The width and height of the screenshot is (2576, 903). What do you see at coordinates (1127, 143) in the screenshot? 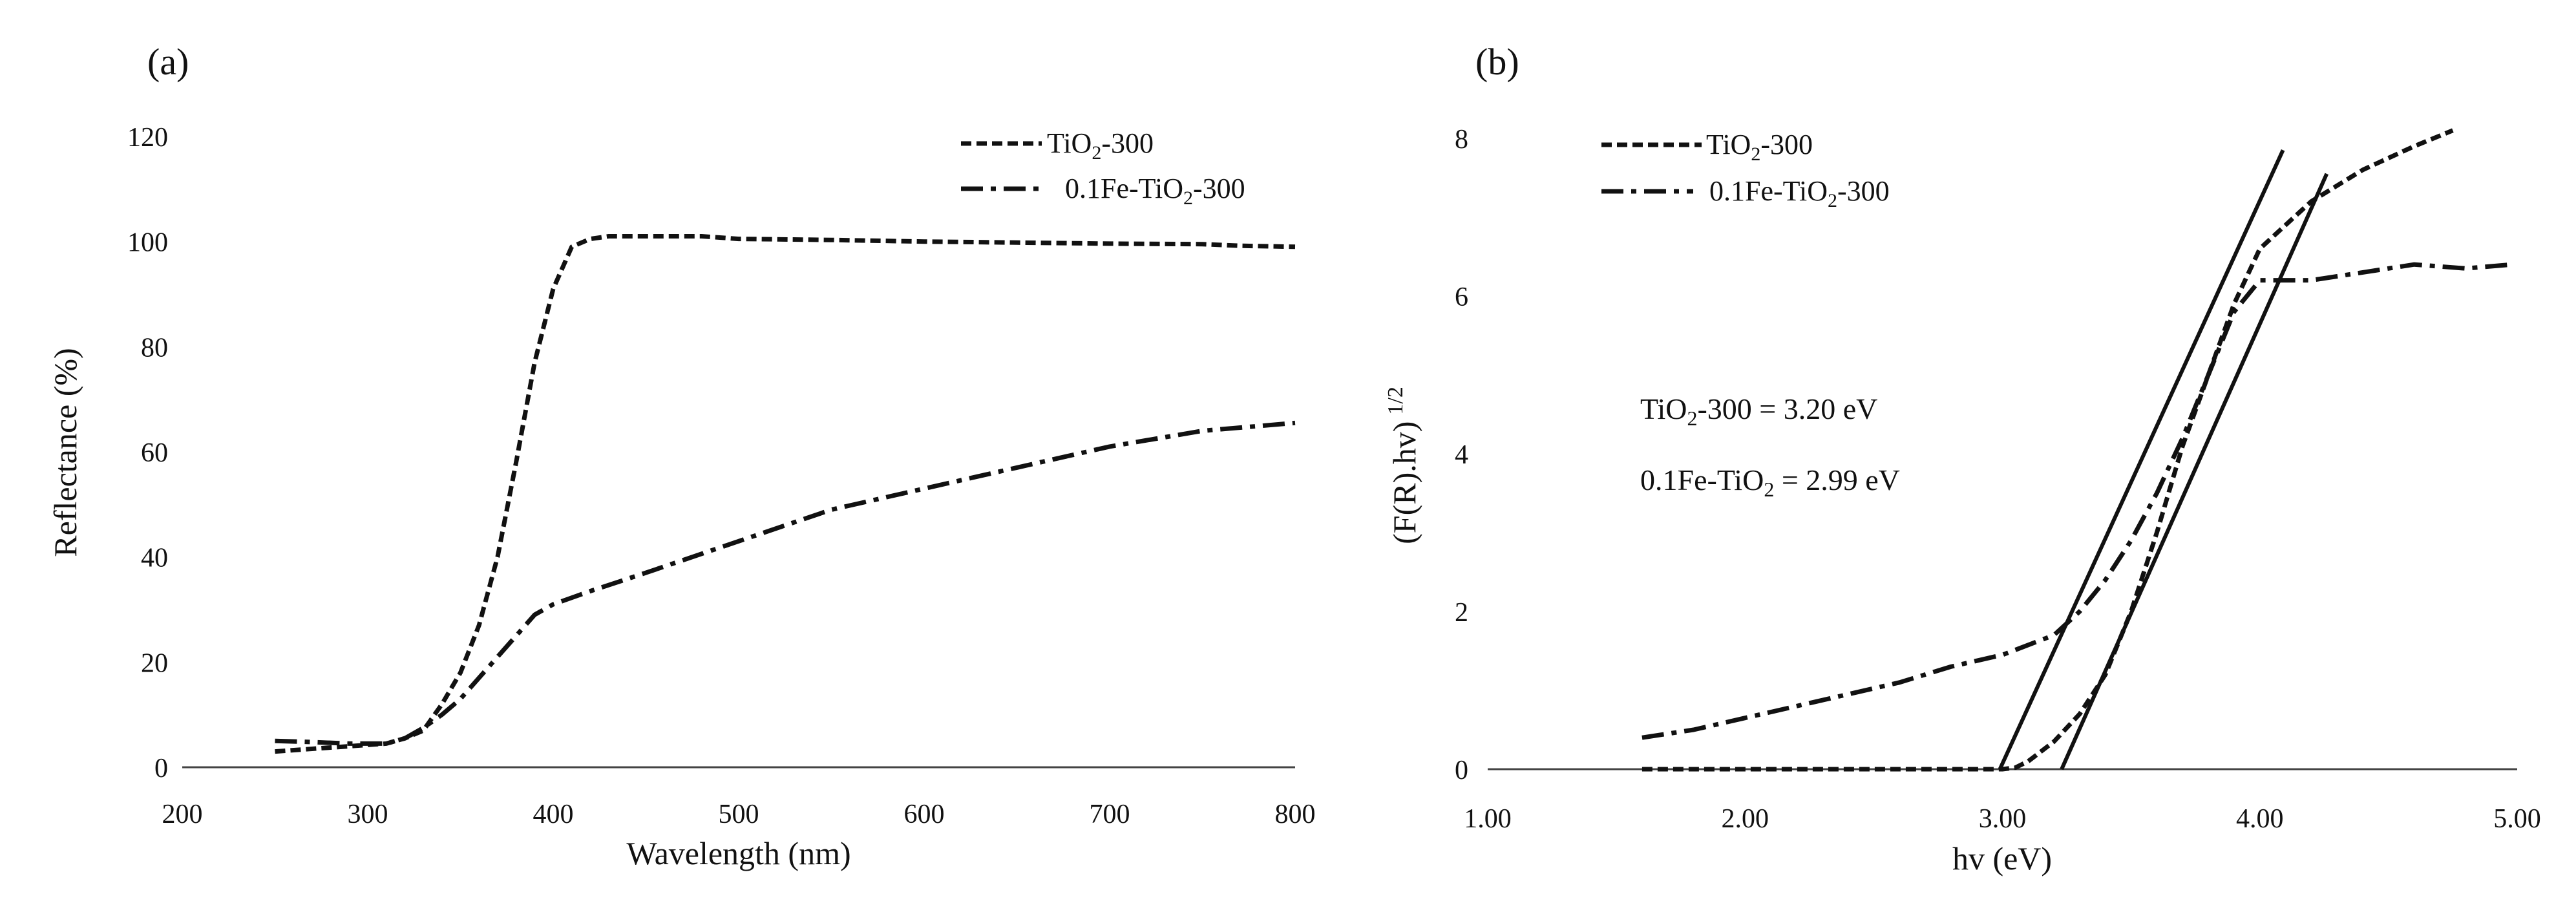
I see `legend-a-tio2-tail: -300` at bounding box center [1127, 143].